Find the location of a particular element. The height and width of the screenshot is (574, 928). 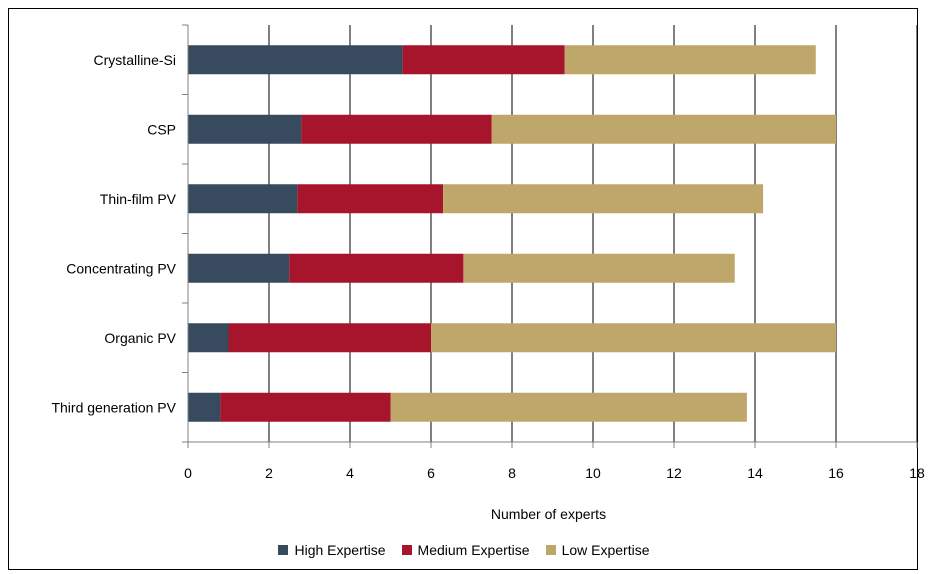

x-tick-label: 14 is located at coordinates (755, 473).